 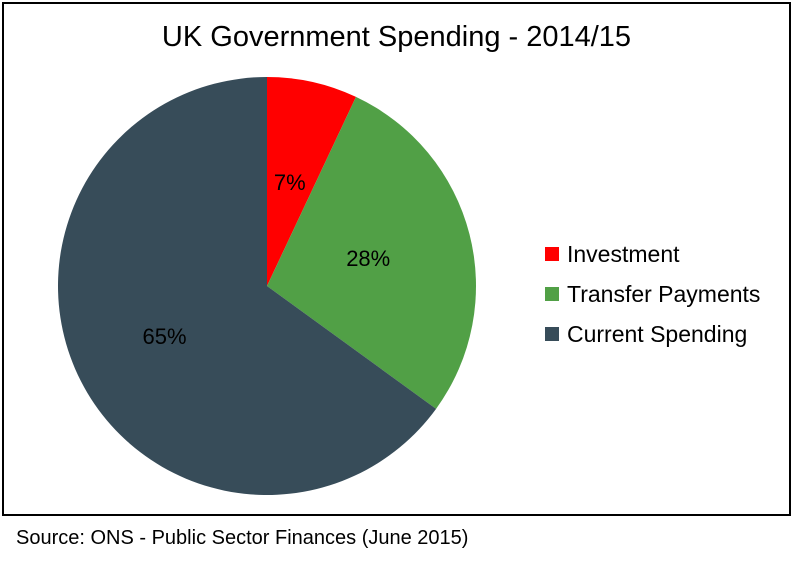 I want to click on legend-item-investment: Investment, so click(x=652, y=254).